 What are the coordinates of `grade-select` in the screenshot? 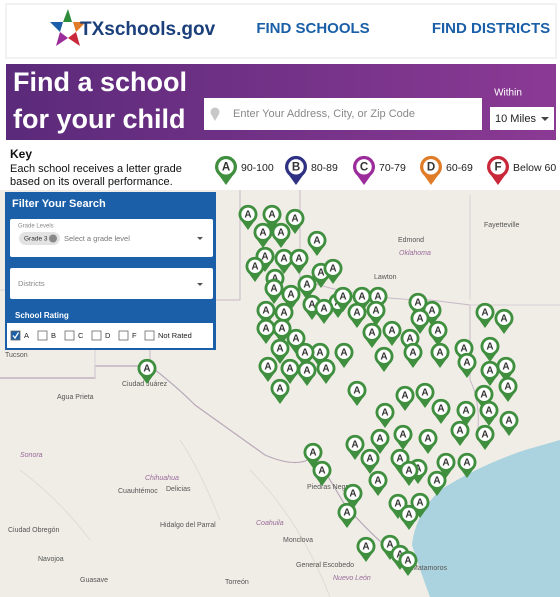 It's located at (111, 238).